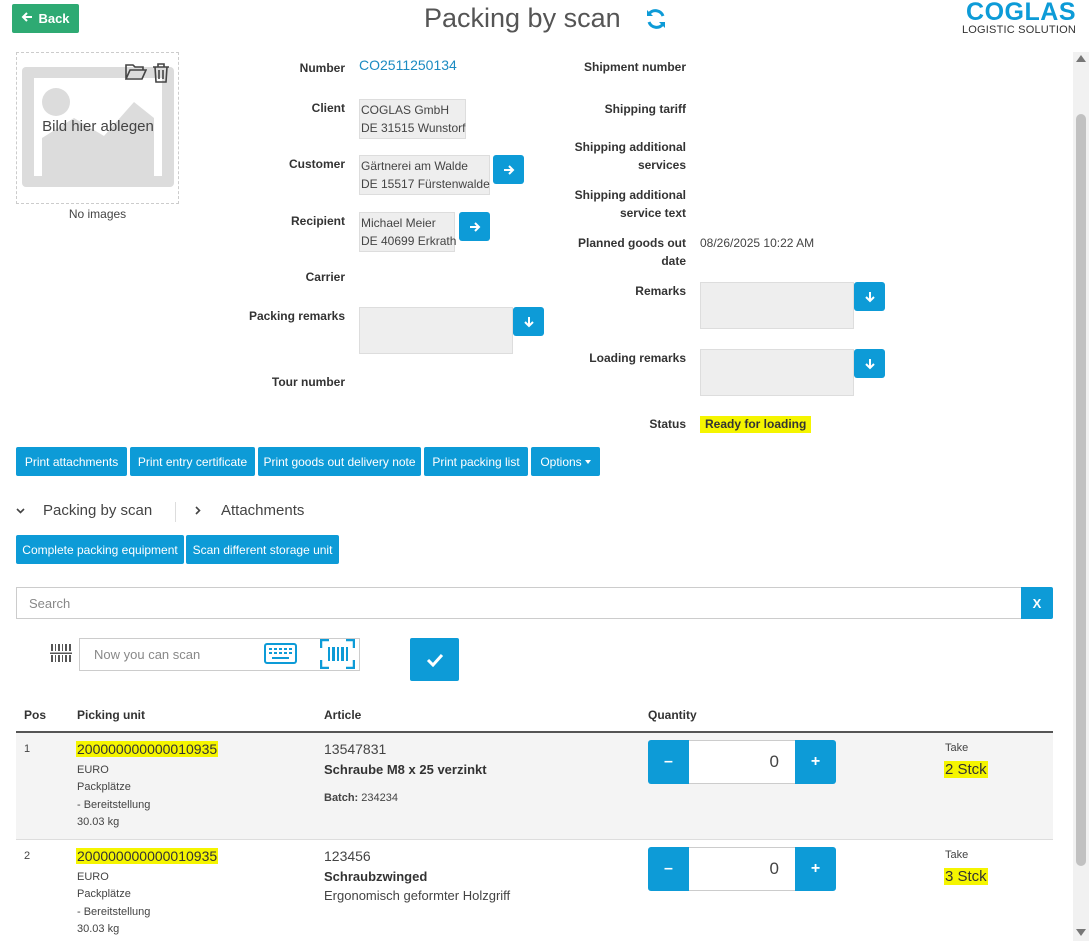 This screenshot has width=1089, height=941. I want to click on recipient-label: Recipient, so click(317, 221).